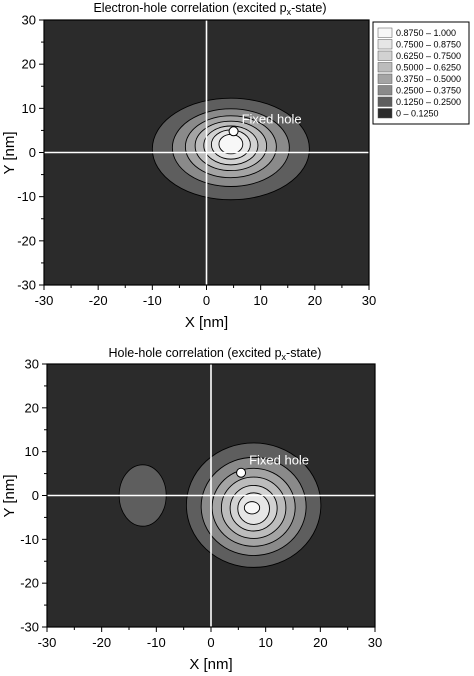  I want to click on legend-label: 0.3750 – 0.5000, so click(428, 79).